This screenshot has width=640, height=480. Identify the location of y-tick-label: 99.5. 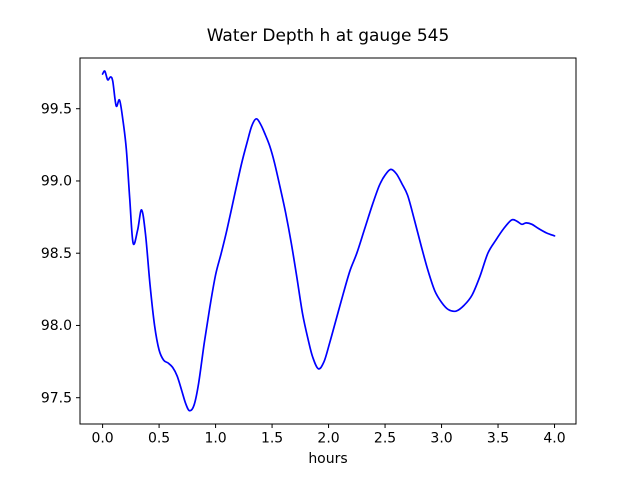
(56, 109).